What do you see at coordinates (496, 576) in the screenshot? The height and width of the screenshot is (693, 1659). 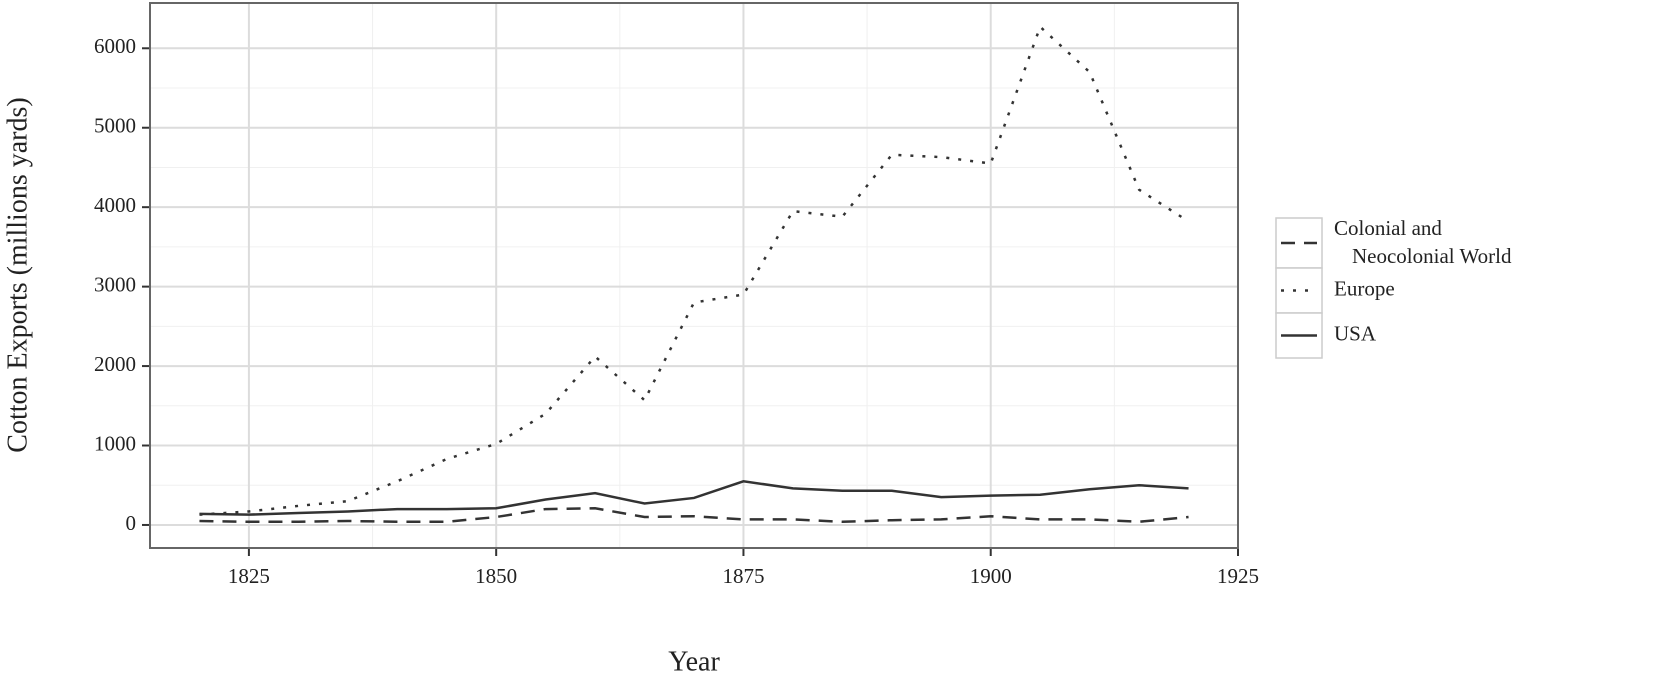 I see `x-tick-label: 1850` at bounding box center [496, 576].